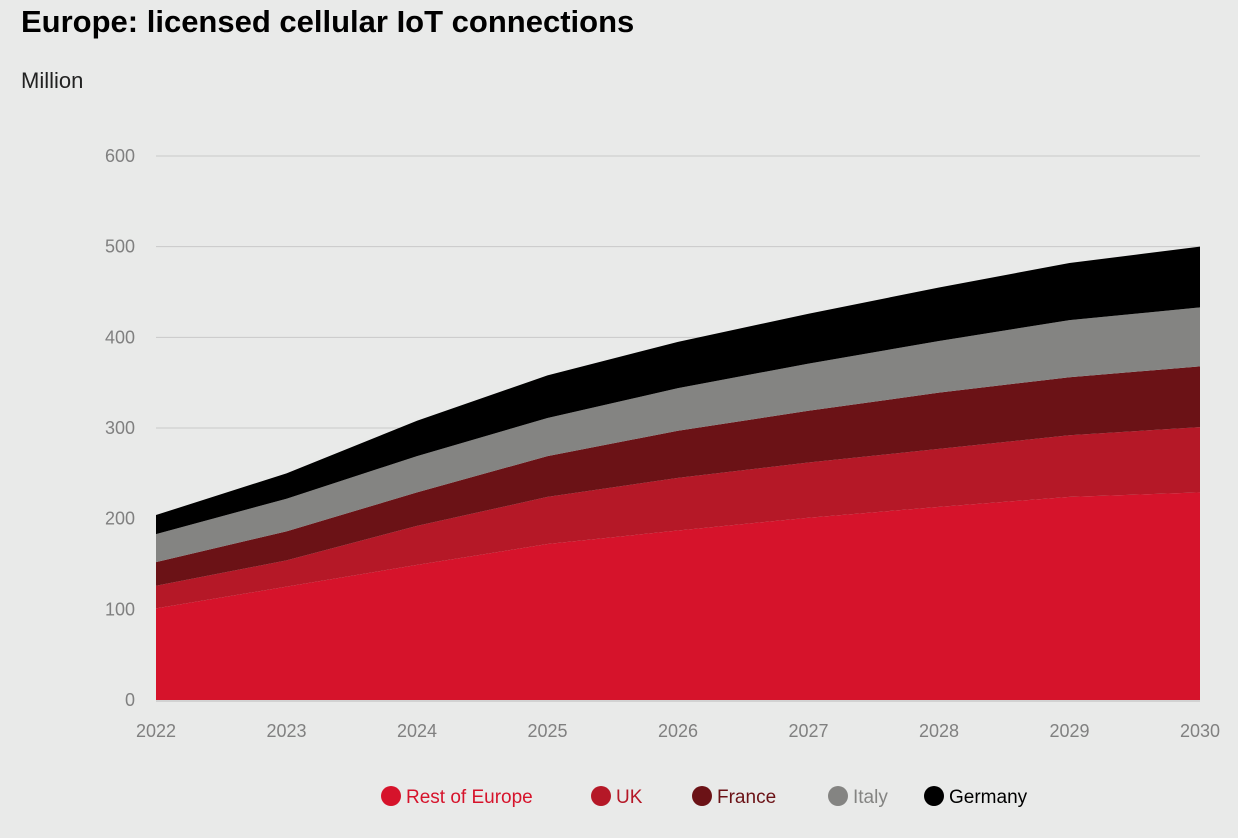  Describe the element at coordinates (286, 731) in the screenshot. I see `x-tick-label: 2023` at that location.